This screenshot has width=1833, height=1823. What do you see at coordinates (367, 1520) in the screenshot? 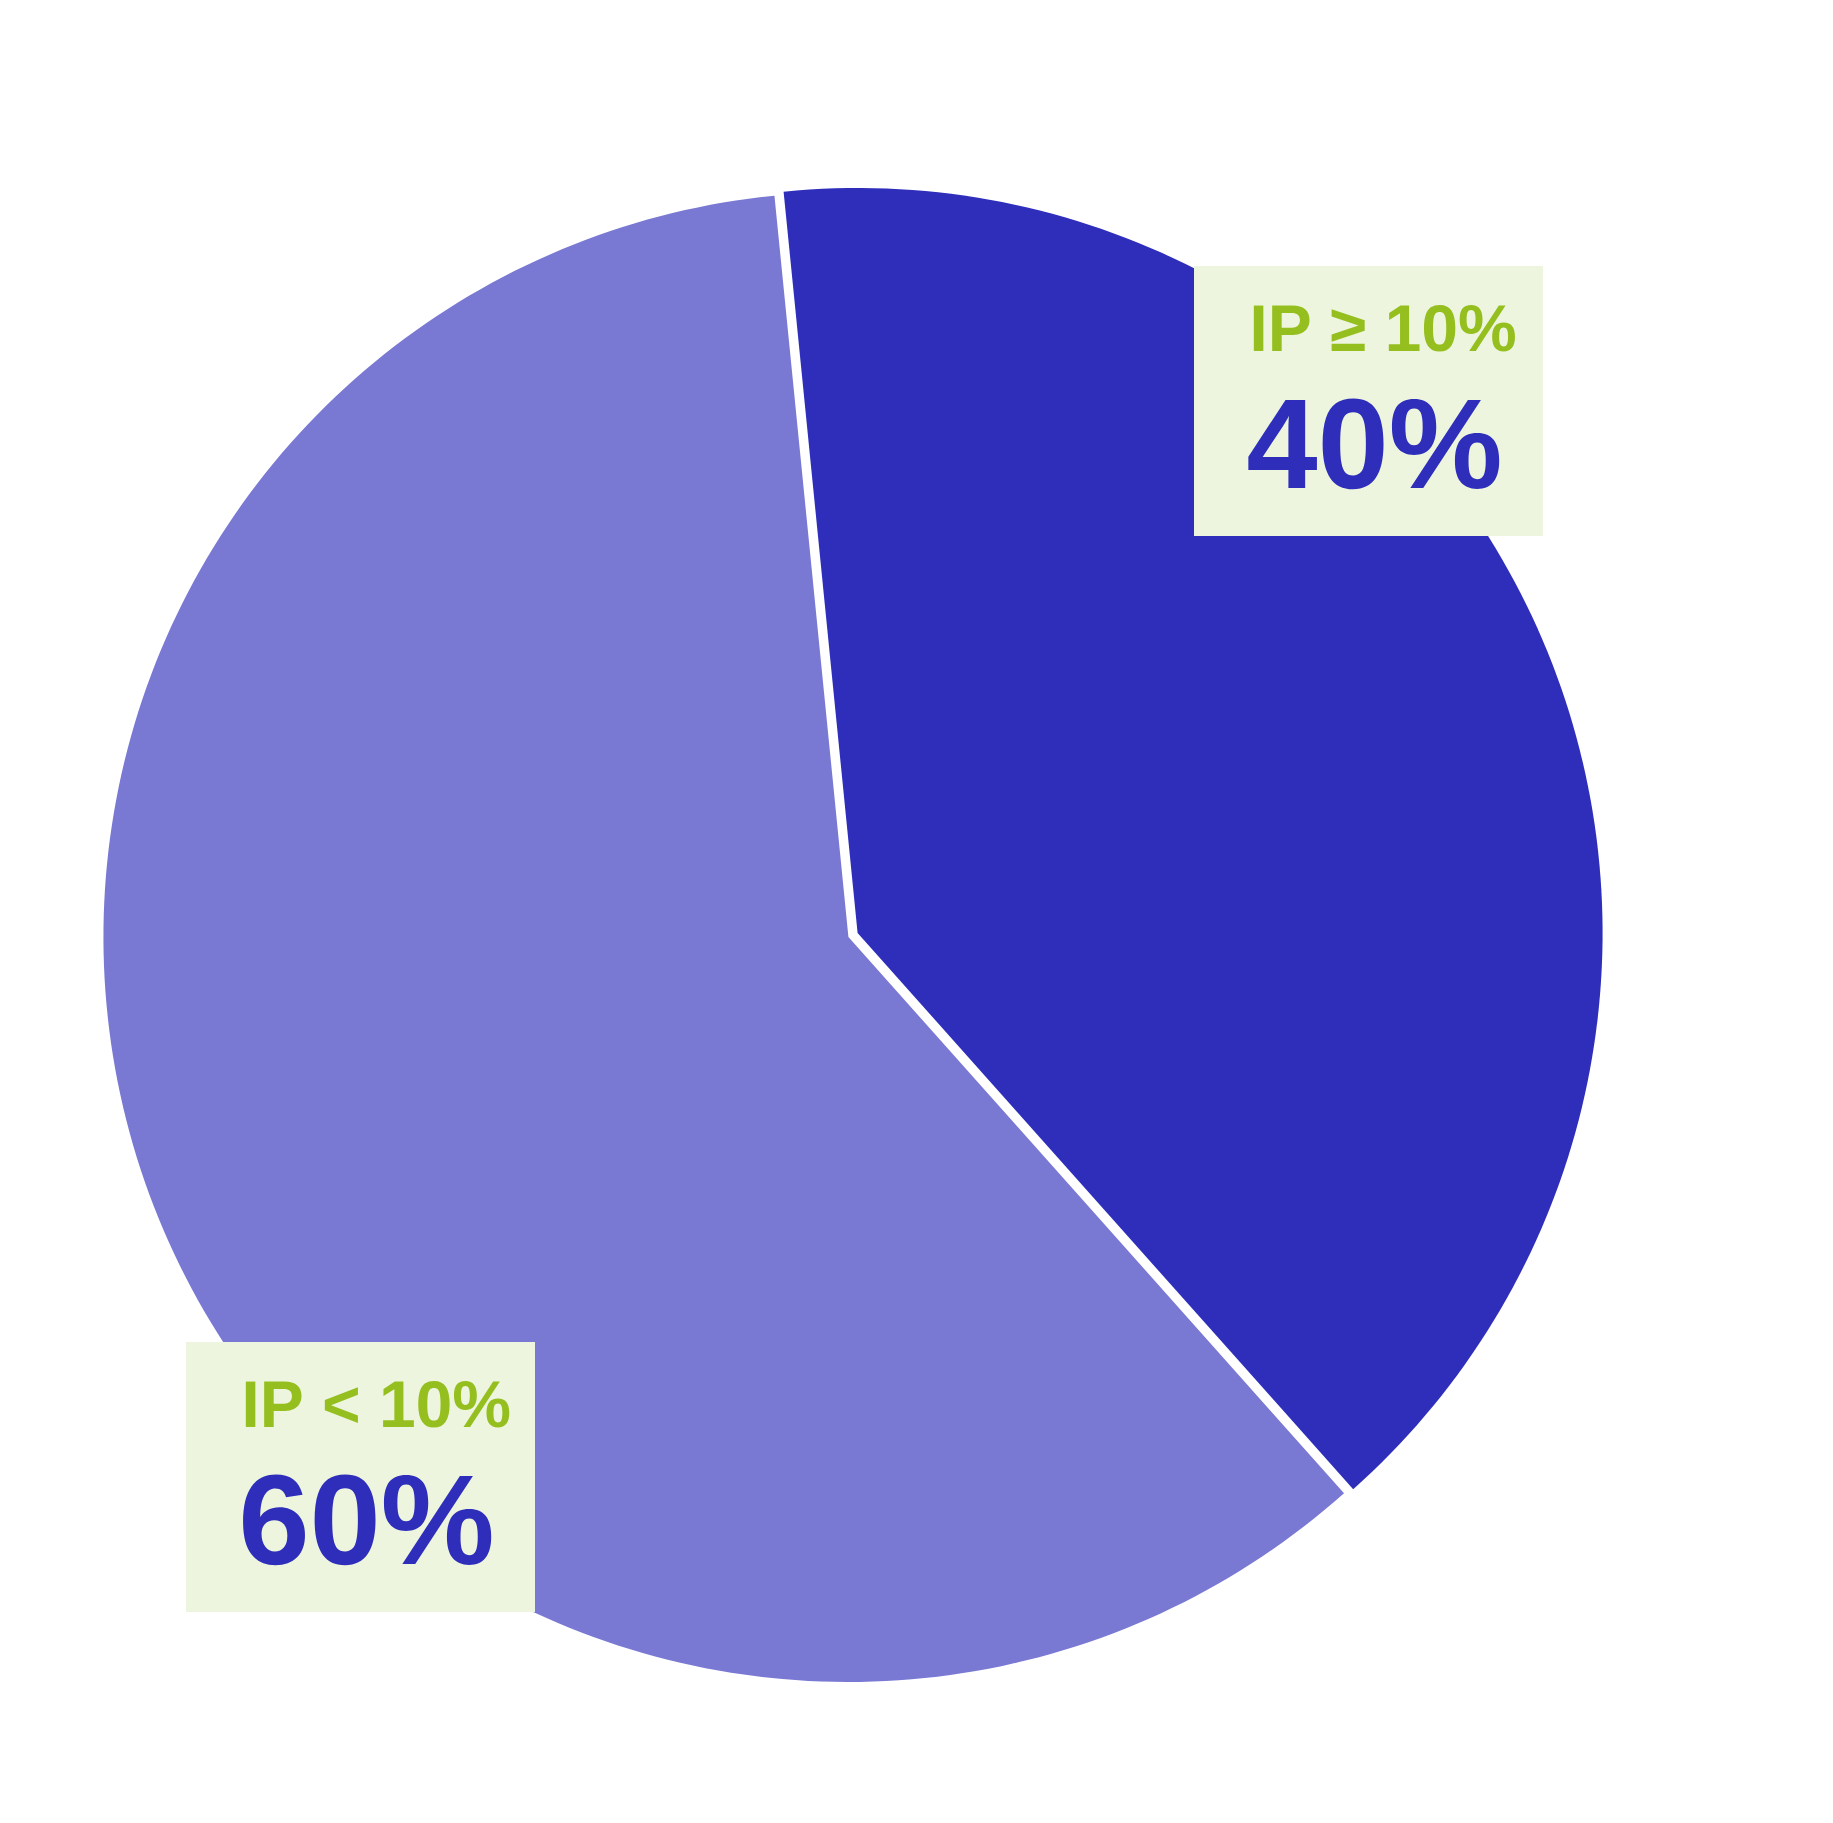
I see `data-label: 60%` at bounding box center [367, 1520].